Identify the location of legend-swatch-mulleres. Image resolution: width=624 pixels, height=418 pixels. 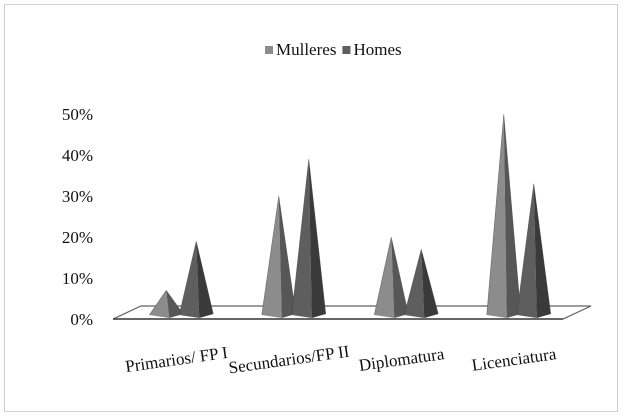
(269, 50).